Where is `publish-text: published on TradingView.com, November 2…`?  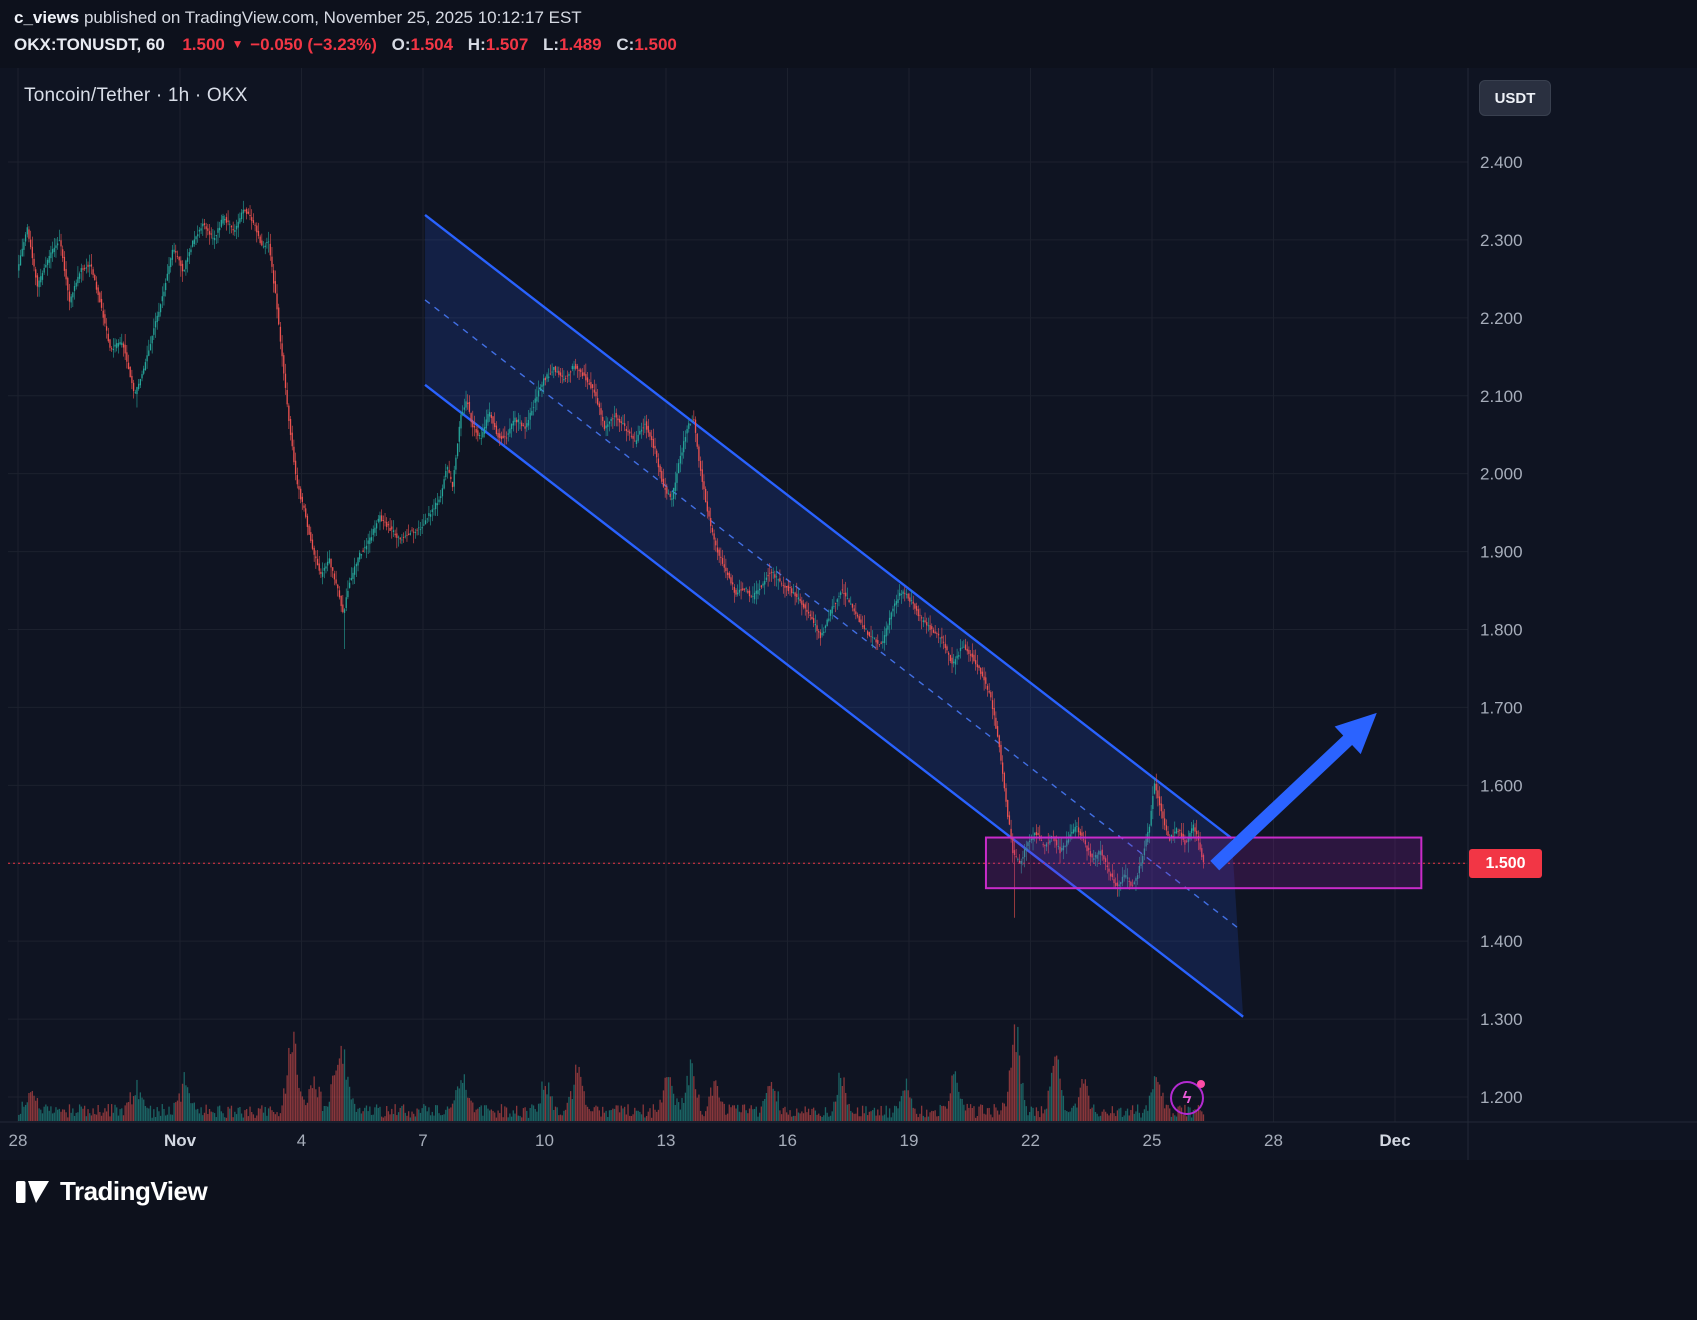 publish-text: published on TradingView.com, November 2… is located at coordinates (330, 17).